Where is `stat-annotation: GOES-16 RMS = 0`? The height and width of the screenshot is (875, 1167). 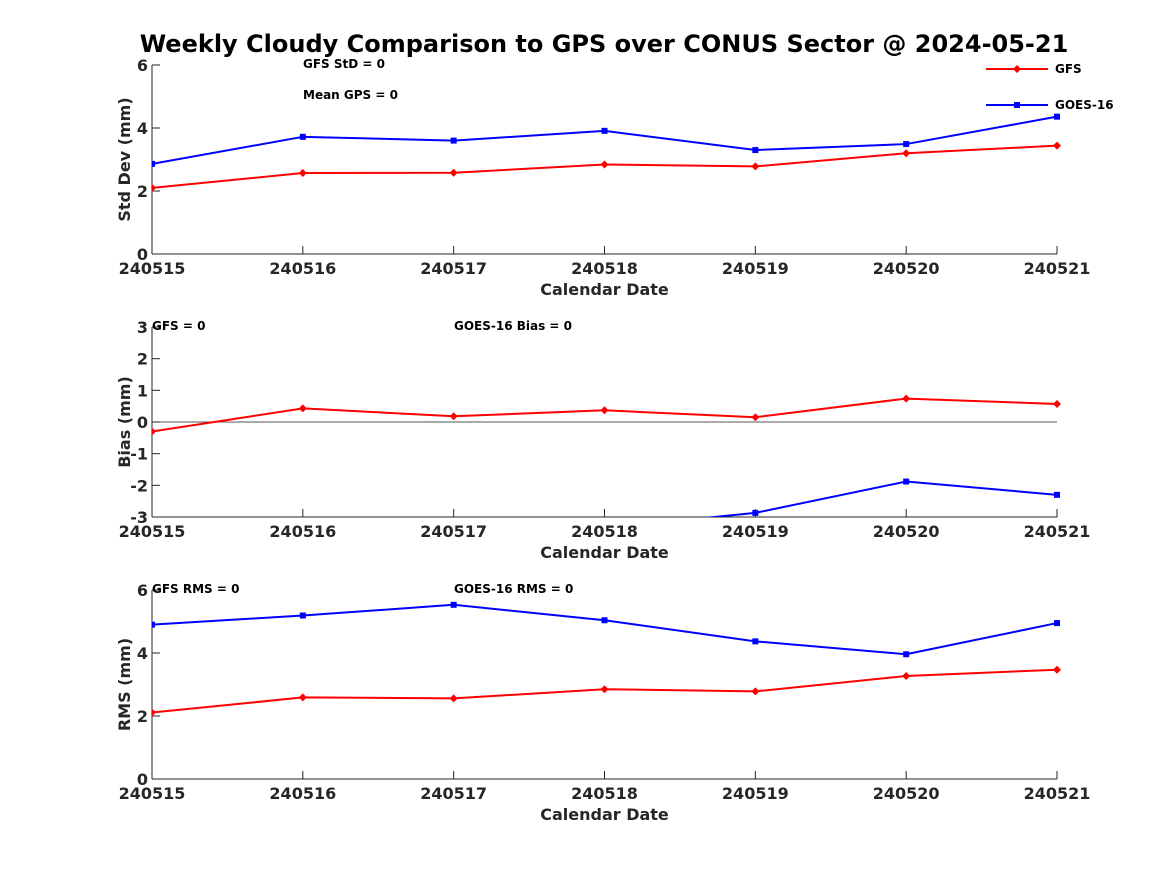
stat-annotation: GOES-16 RMS = 0 is located at coordinates (513, 589).